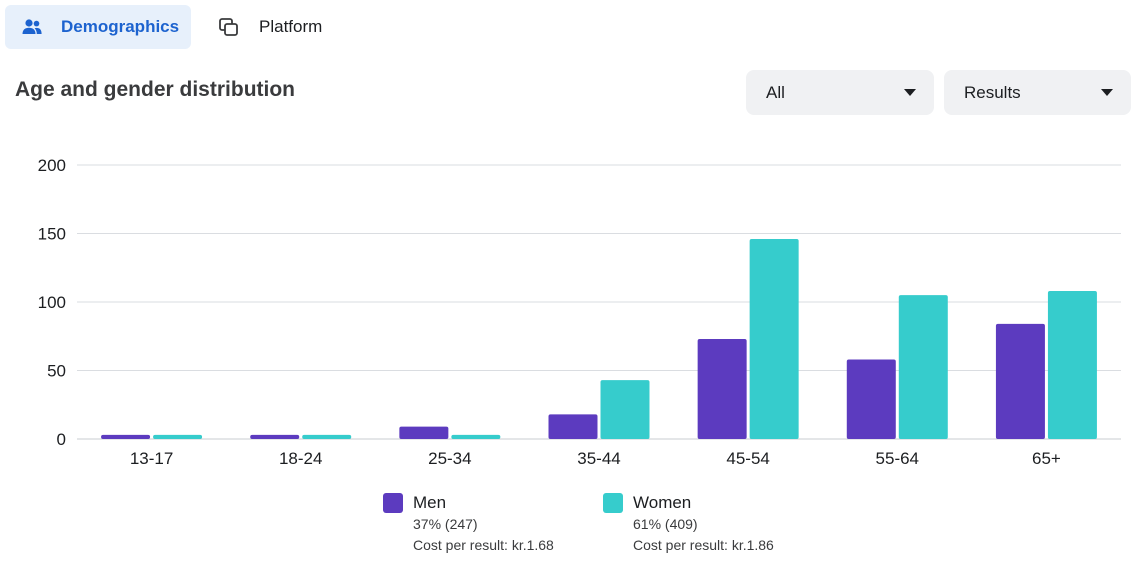 The height and width of the screenshot is (571, 1147). I want to click on tab-demographics: Demographics, so click(98, 27).